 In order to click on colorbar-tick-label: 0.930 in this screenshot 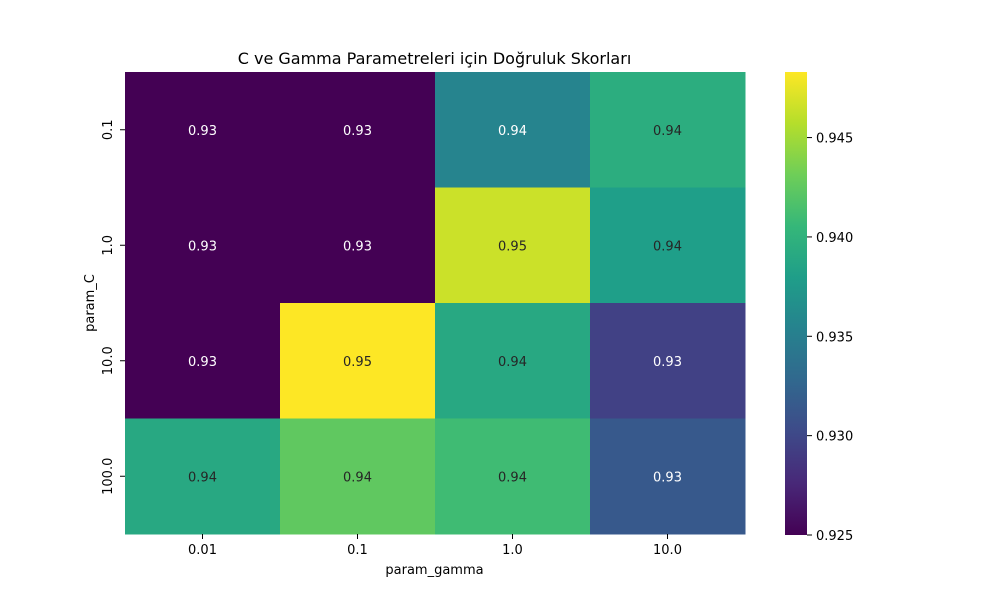, I will do `click(834, 437)`.